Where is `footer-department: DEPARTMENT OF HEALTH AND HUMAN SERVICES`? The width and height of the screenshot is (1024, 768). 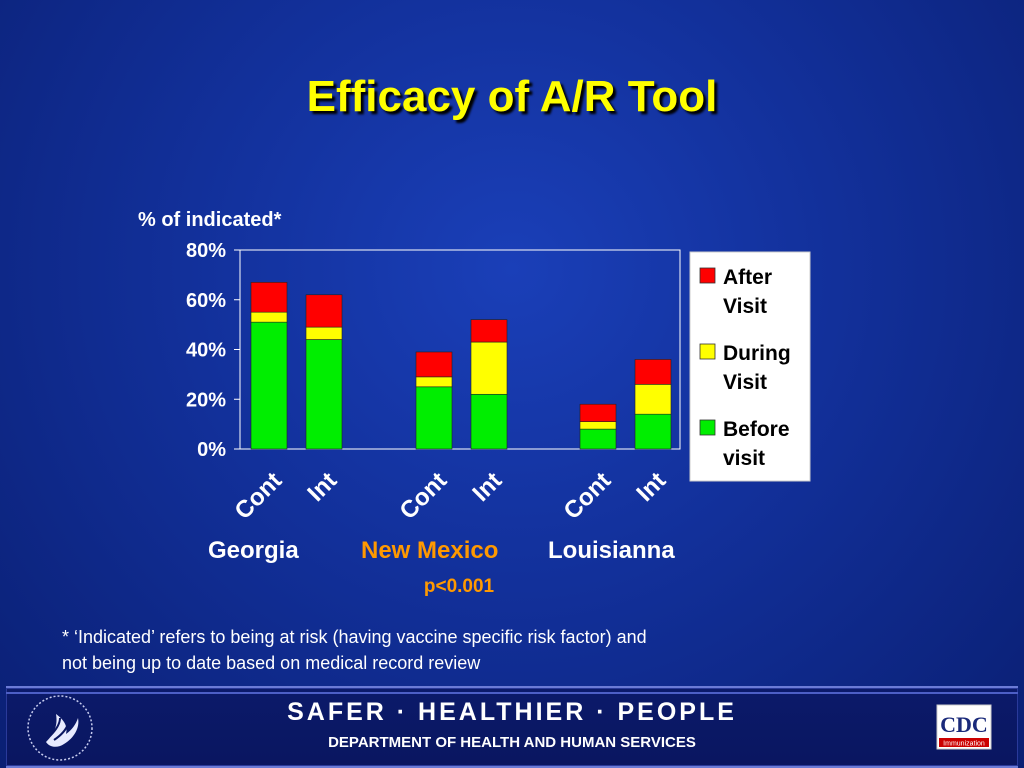 footer-department: DEPARTMENT OF HEALTH AND HUMAN SERVICES is located at coordinates (512, 742).